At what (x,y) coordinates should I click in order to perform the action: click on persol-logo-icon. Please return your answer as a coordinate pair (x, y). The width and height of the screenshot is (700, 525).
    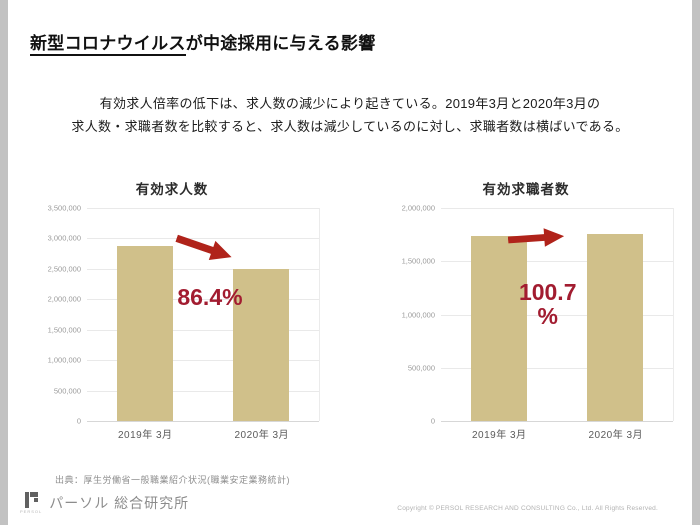
    Looking at the image, I should click on (31, 500).